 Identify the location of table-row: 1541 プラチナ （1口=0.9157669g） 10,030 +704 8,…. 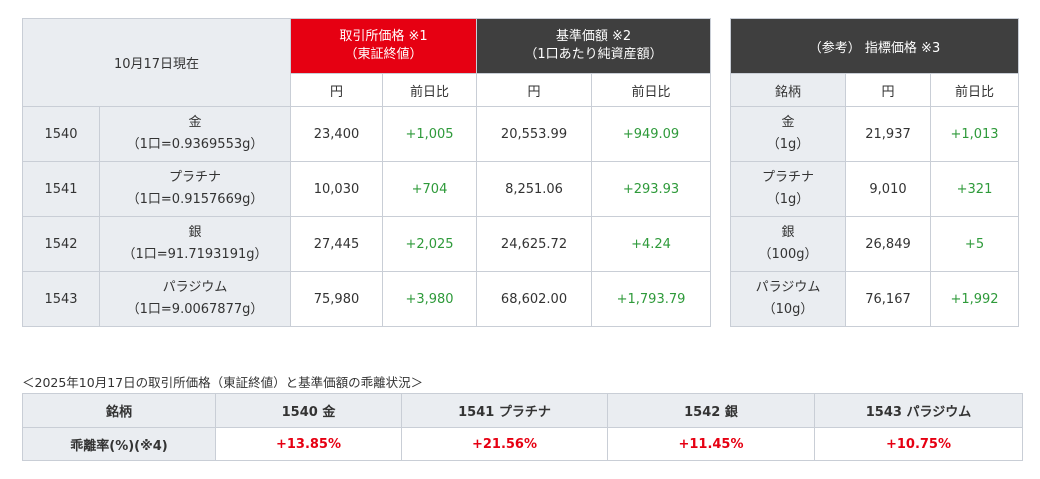
(367, 189).